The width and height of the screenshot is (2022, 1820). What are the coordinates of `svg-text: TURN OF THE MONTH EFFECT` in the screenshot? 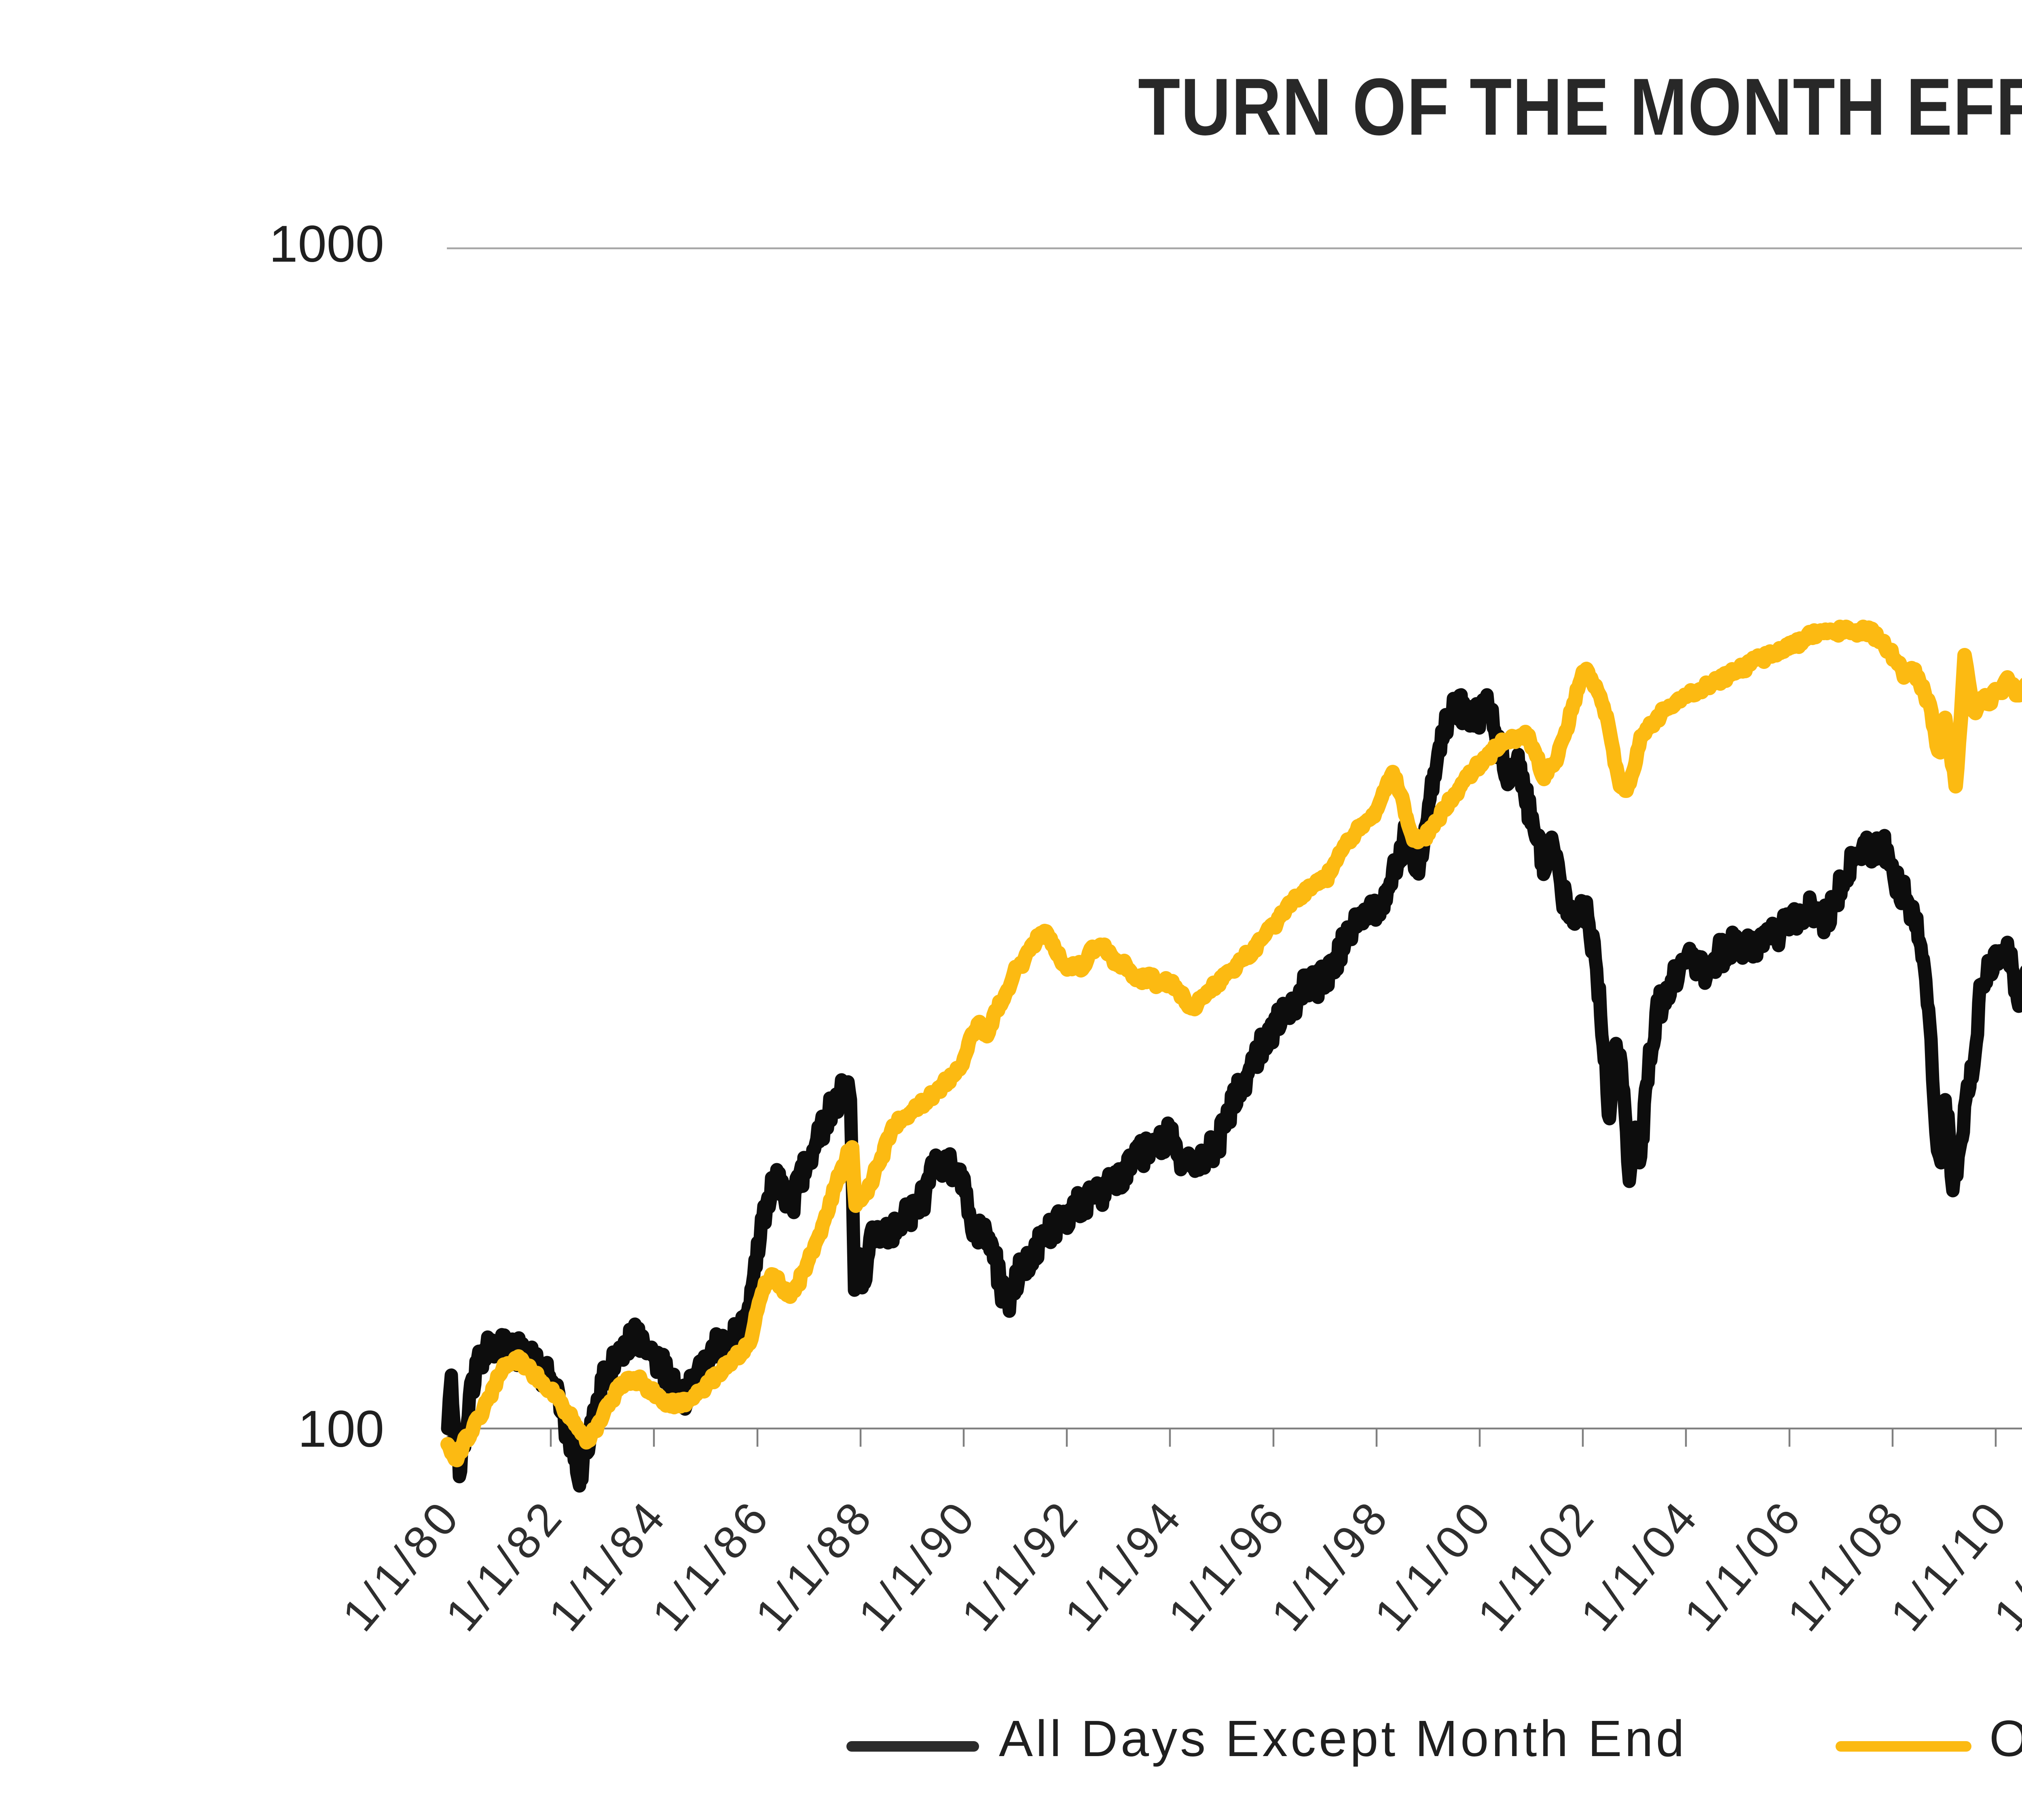 It's located at (1580, 107).